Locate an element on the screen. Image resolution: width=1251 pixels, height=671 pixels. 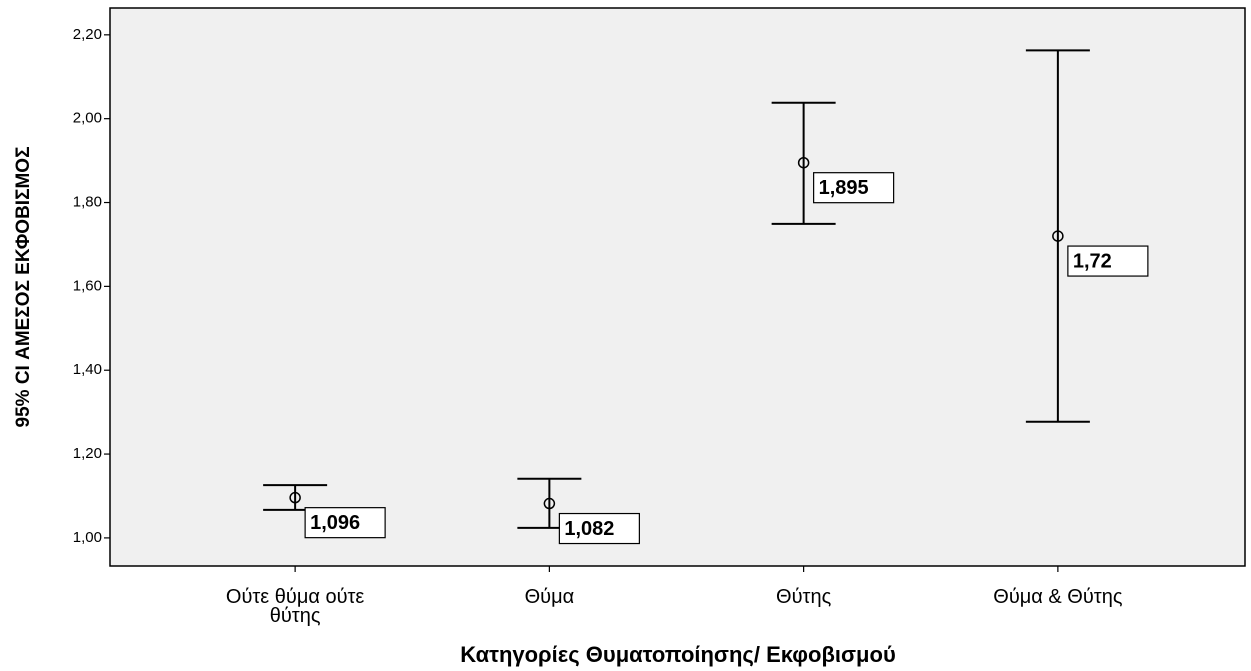
y-tick-label: 1,20 is located at coordinates (87, 453).